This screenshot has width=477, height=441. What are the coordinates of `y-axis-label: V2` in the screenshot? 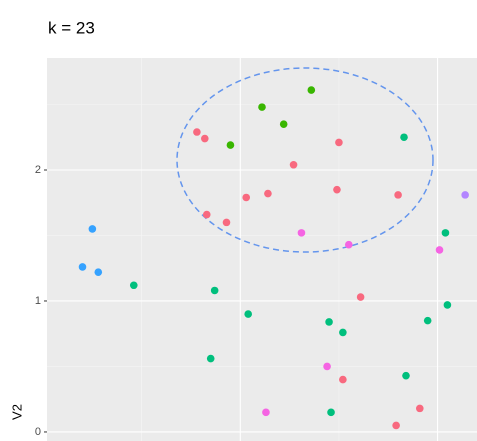 It's located at (16, 412).